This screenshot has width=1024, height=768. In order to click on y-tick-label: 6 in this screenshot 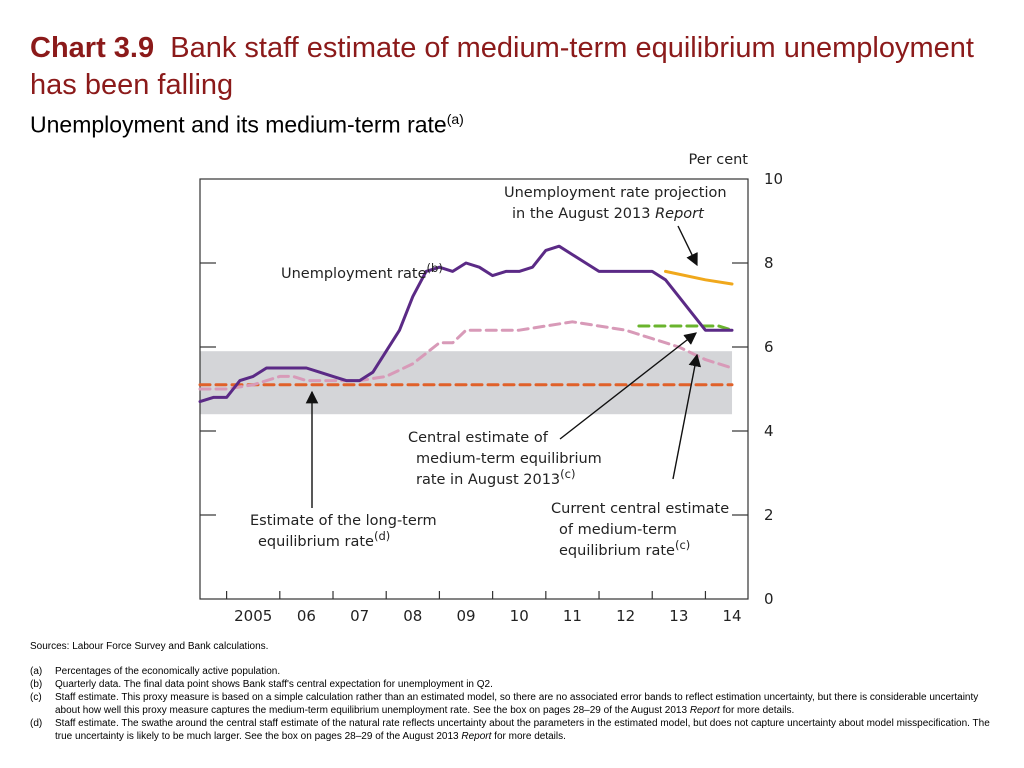, I will do `click(769, 347)`.